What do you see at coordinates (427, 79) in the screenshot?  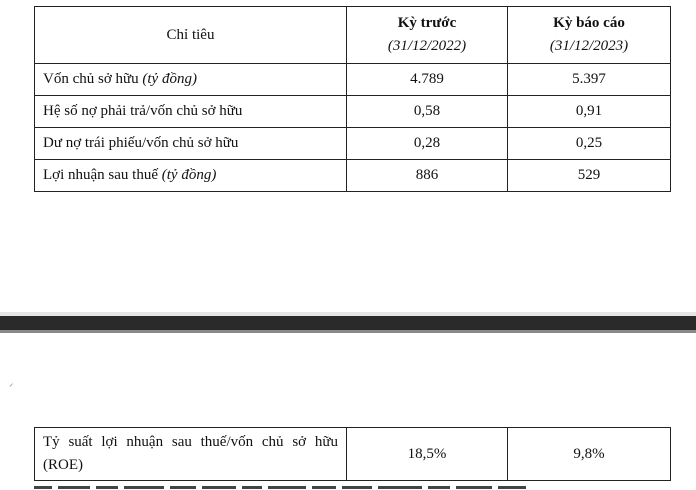 I see `row-previous-value: 4.789` at bounding box center [427, 79].